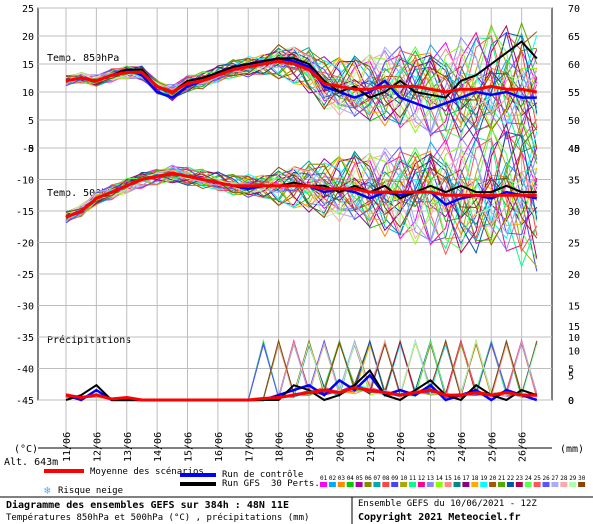  What do you see at coordinates (83, 193) in the screenshot?
I see `panel-500-label: Temp. 500hPa` at bounding box center [83, 193].